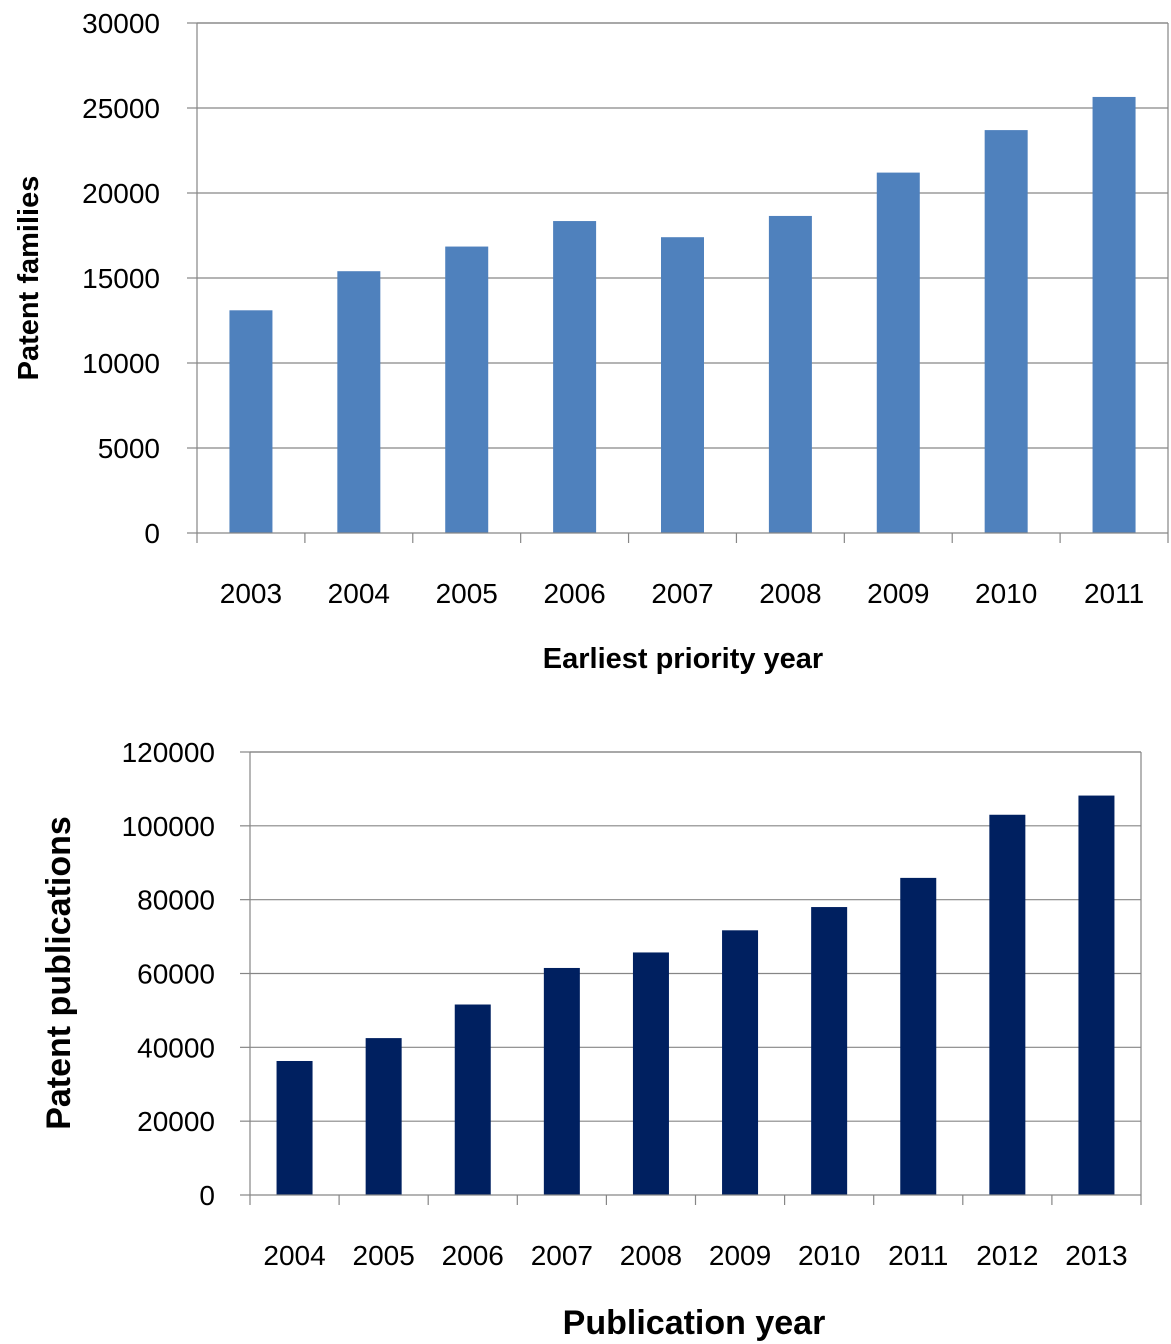 The height and width of the screenshot is (1344, 1171). Describe the element at coordinates (168, 826) in the screenshot. I see `y-tick-label: 100000` at that location.